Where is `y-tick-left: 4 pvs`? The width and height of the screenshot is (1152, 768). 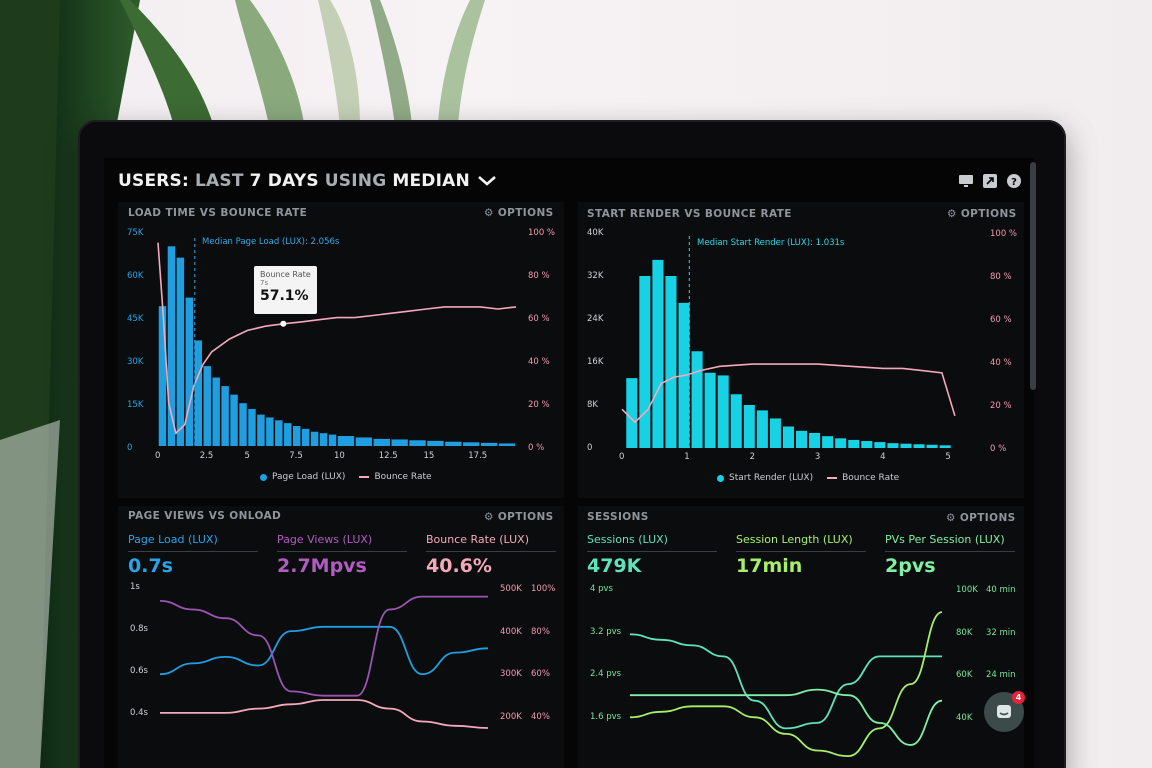 y-tick-left: 4 pvs is located at coordinates (601, 589).